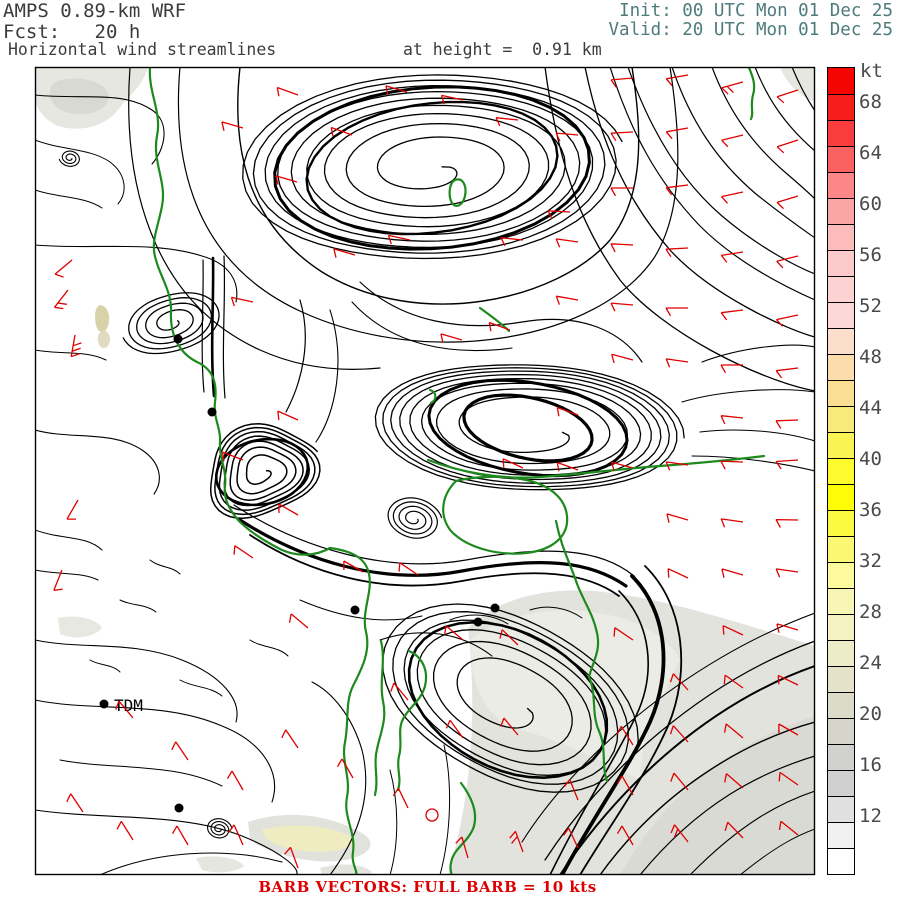 Image resolution: width=900 pixels, height=900 pixels. I want to click on height-label: at height = 0.91 km, so click(502, 49).